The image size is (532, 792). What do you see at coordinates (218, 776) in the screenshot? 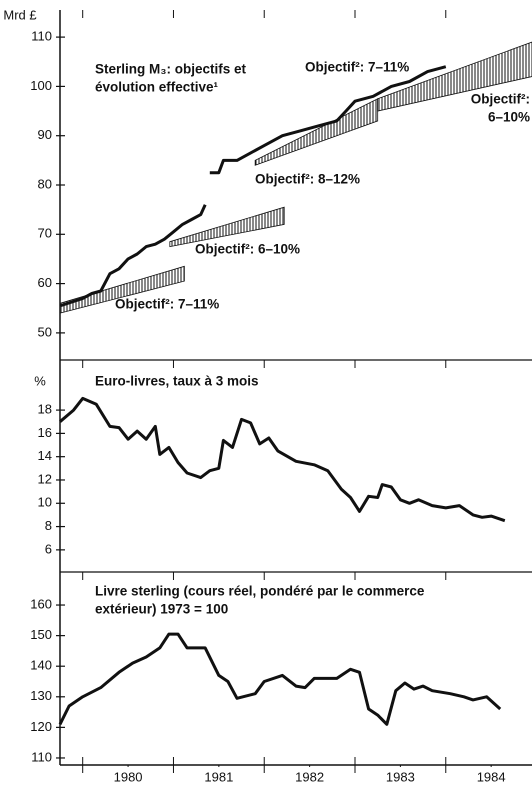
I see `x-tick-label: 1981` at bounding box center [218, 776].